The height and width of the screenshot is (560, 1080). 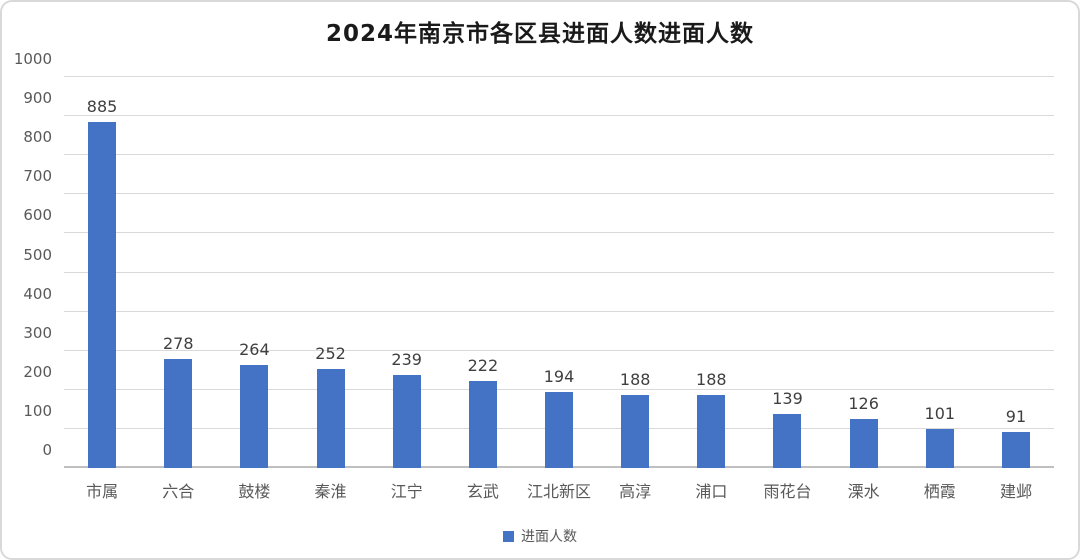 What do you see at coordinates (539, 34) in the screenshot?
I see `chart-title: 2024年南京市各区县进面人数进面人数` at bounding box center [539, 34].